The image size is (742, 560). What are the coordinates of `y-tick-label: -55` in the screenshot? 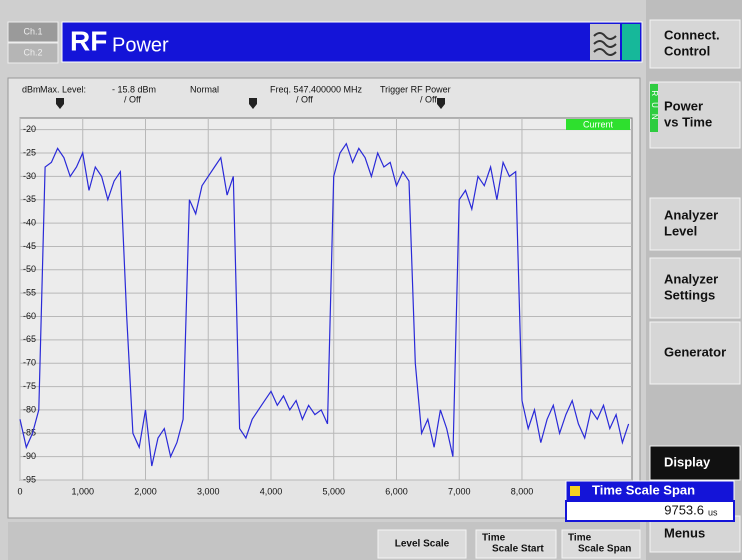 It's located at (29, 293).